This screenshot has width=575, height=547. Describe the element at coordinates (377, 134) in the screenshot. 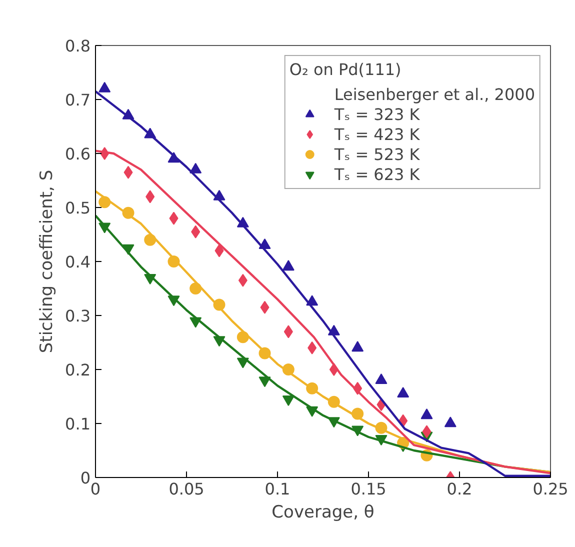

I see `legend-label: Tₛ = 423 K` at that location.